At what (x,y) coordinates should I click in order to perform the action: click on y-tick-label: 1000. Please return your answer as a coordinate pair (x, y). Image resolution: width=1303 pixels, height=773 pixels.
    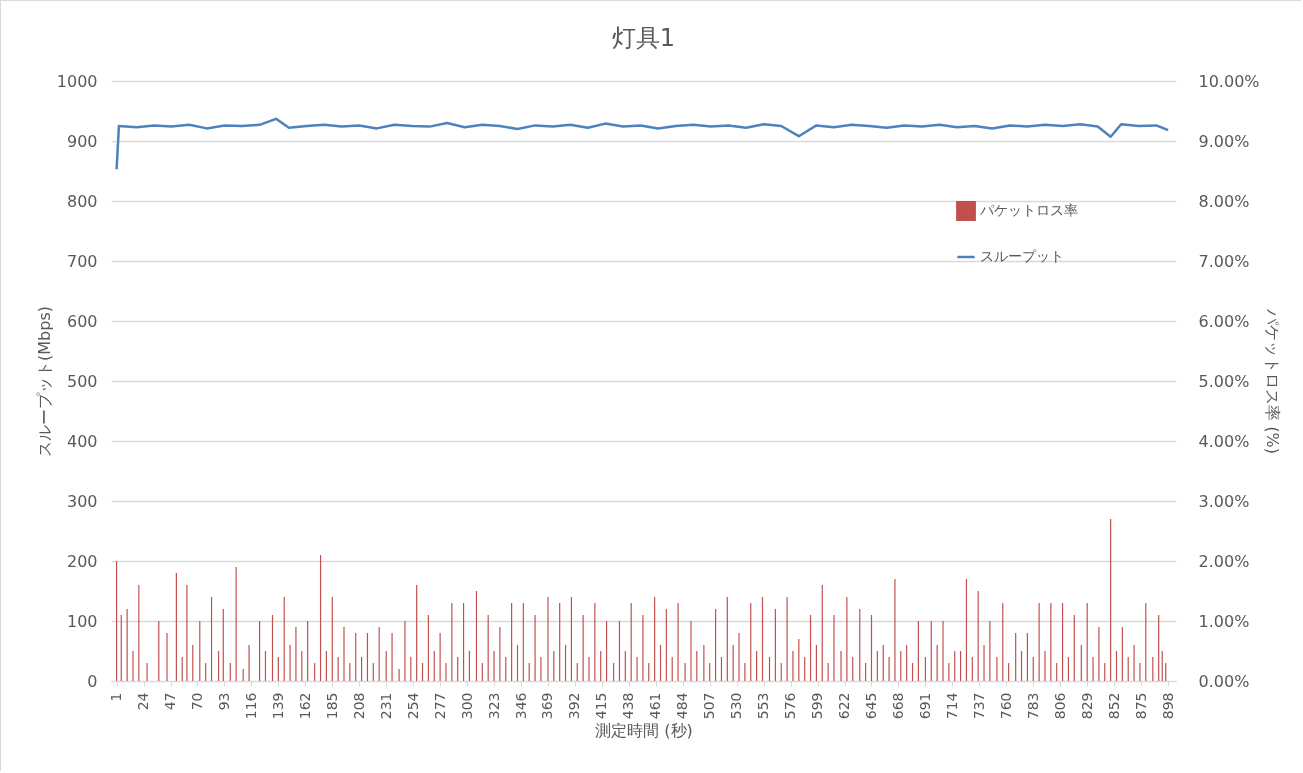
    Looking at the image, I should click on (77, 81).